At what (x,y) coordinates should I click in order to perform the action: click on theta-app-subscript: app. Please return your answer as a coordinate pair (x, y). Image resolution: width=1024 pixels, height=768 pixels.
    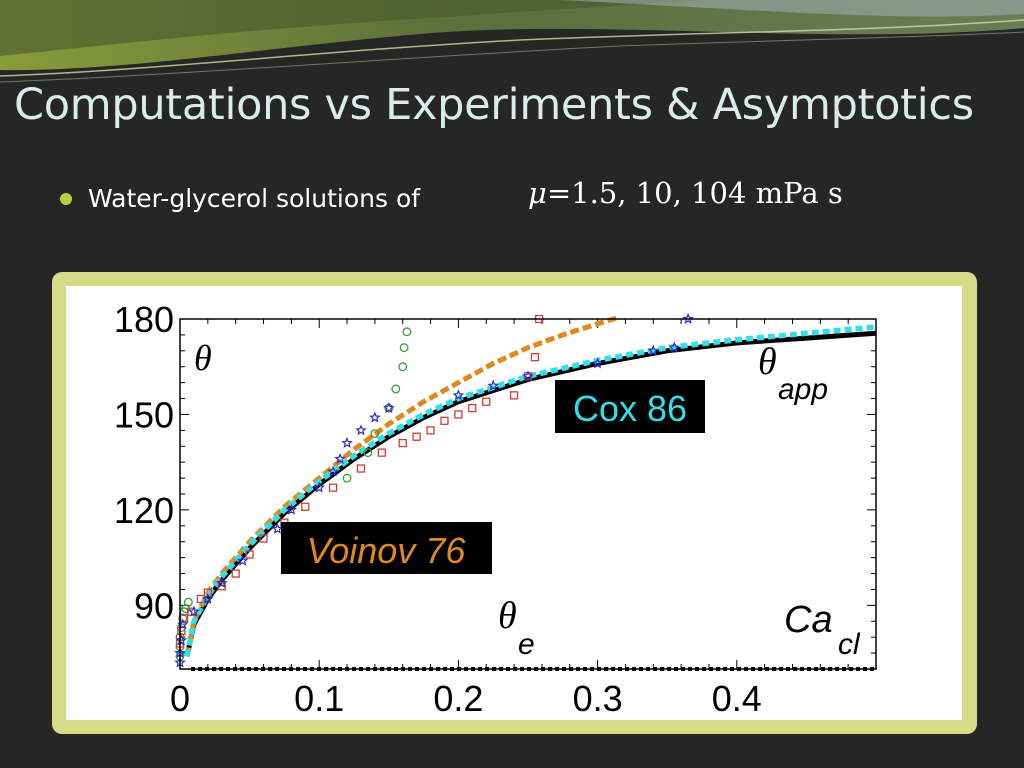
    Looking at the image, I should click on (803, 389).